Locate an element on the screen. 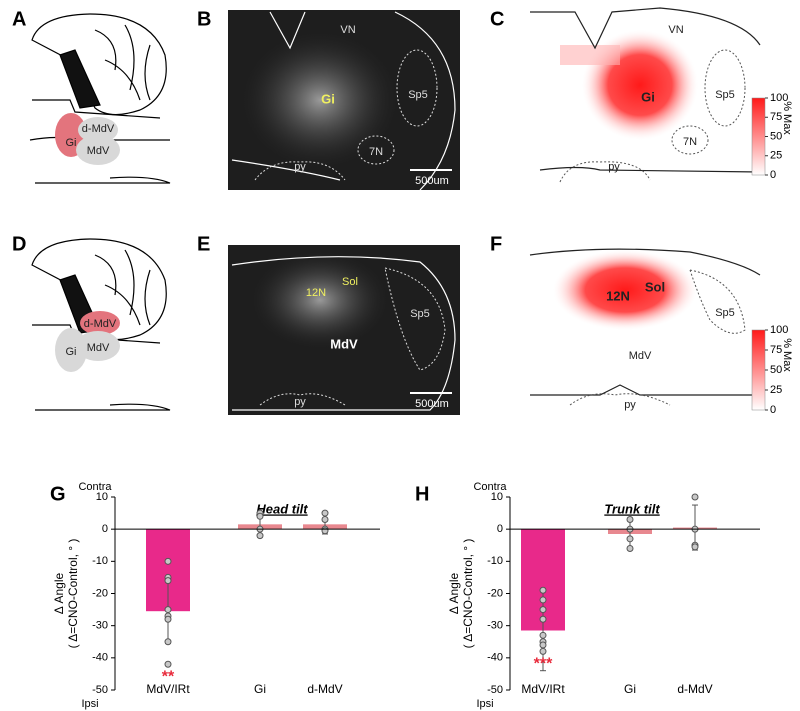 Image resolution: width=800 pixels, height=711 pixels. panel-label: A is located at coordinates (19, 19).